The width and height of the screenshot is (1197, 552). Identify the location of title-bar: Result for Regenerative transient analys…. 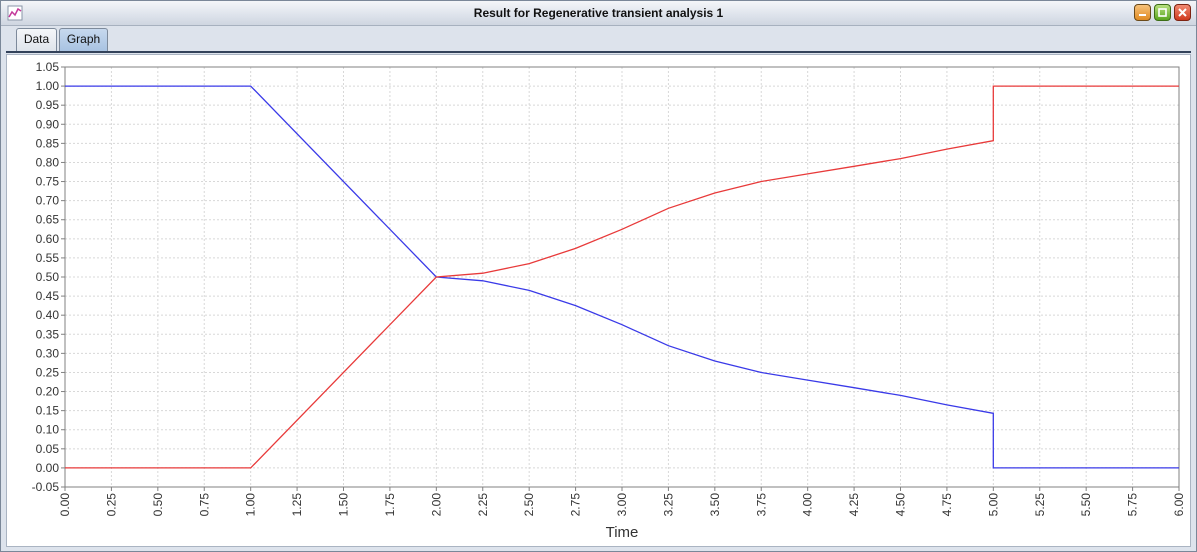
(598, 13).